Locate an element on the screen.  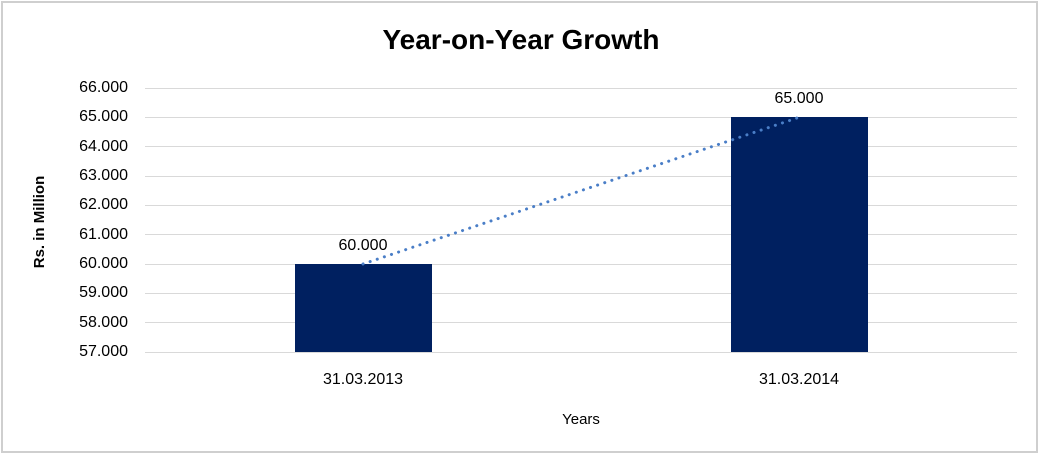
y-tick-label: 64.000 is located at coordinates (103, 146).